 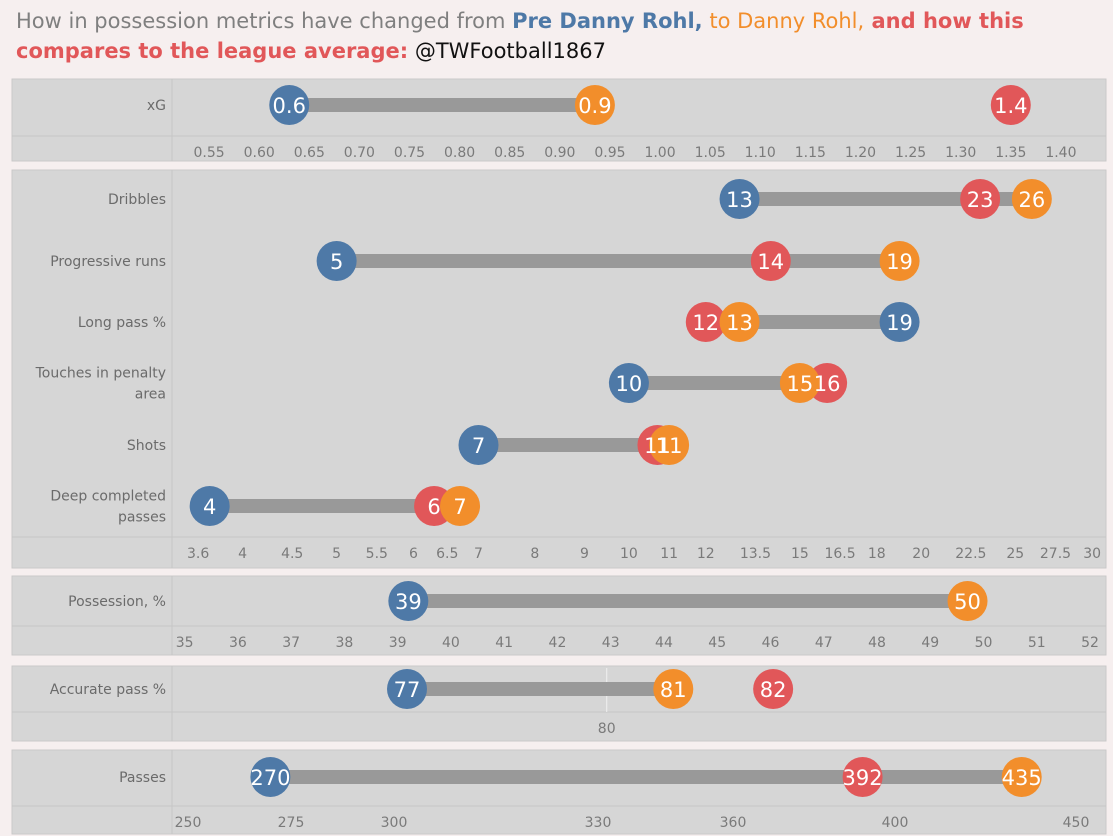 I want to click on tick-label: 6, so click(x=413, y=554).